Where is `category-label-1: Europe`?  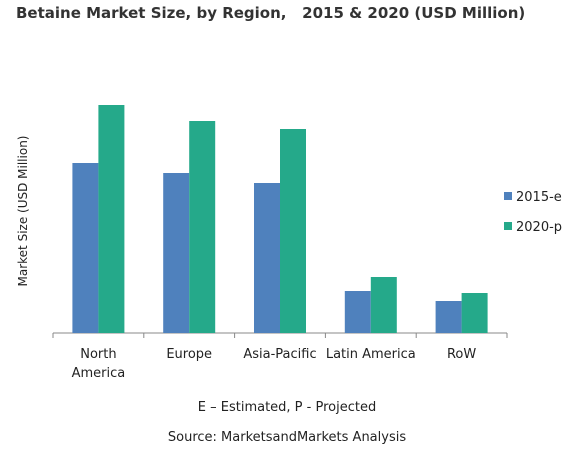
category-label-1: Europe is located at coordinates (189, 354).